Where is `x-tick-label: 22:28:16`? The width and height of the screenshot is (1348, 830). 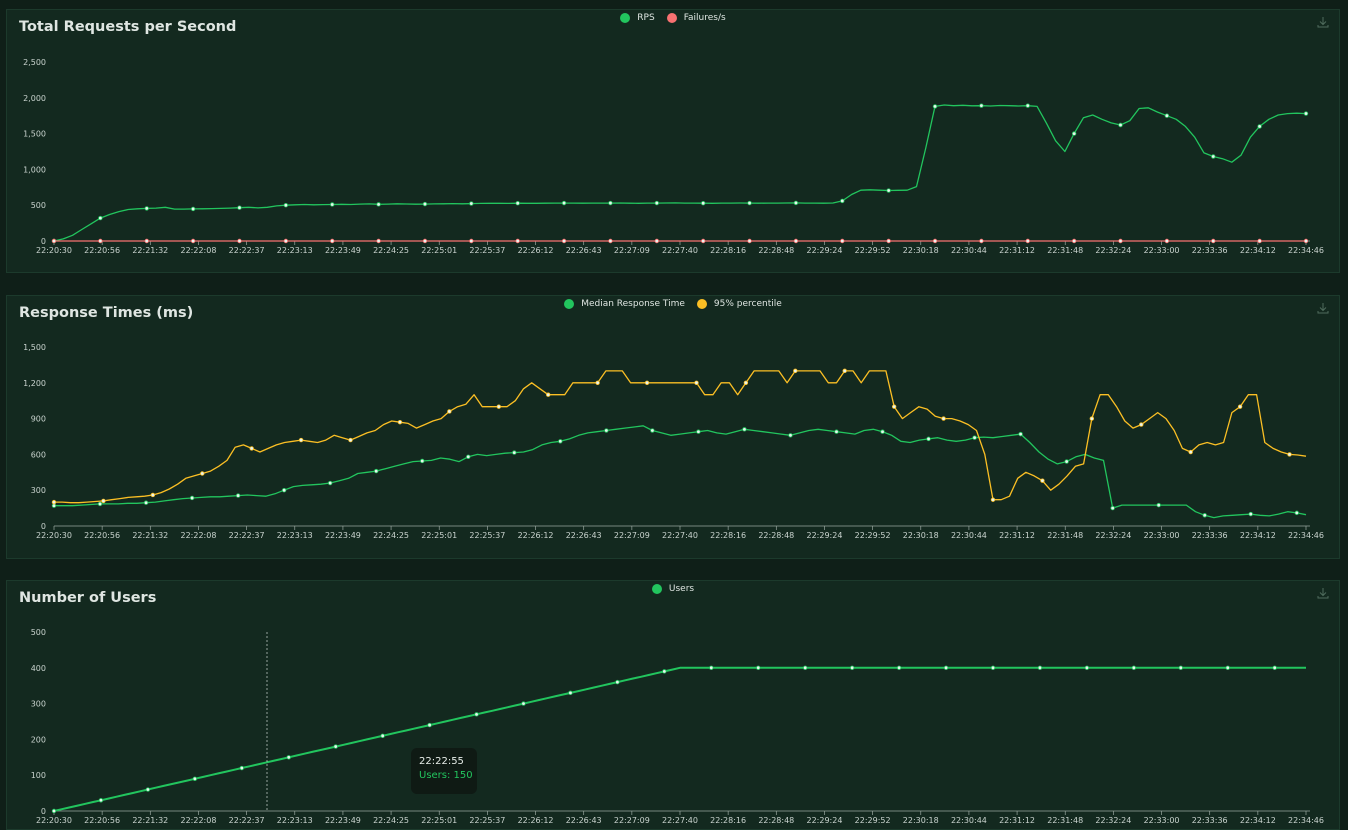
x-tick-label: 22:28:16 is located at coordinates (728, 250).